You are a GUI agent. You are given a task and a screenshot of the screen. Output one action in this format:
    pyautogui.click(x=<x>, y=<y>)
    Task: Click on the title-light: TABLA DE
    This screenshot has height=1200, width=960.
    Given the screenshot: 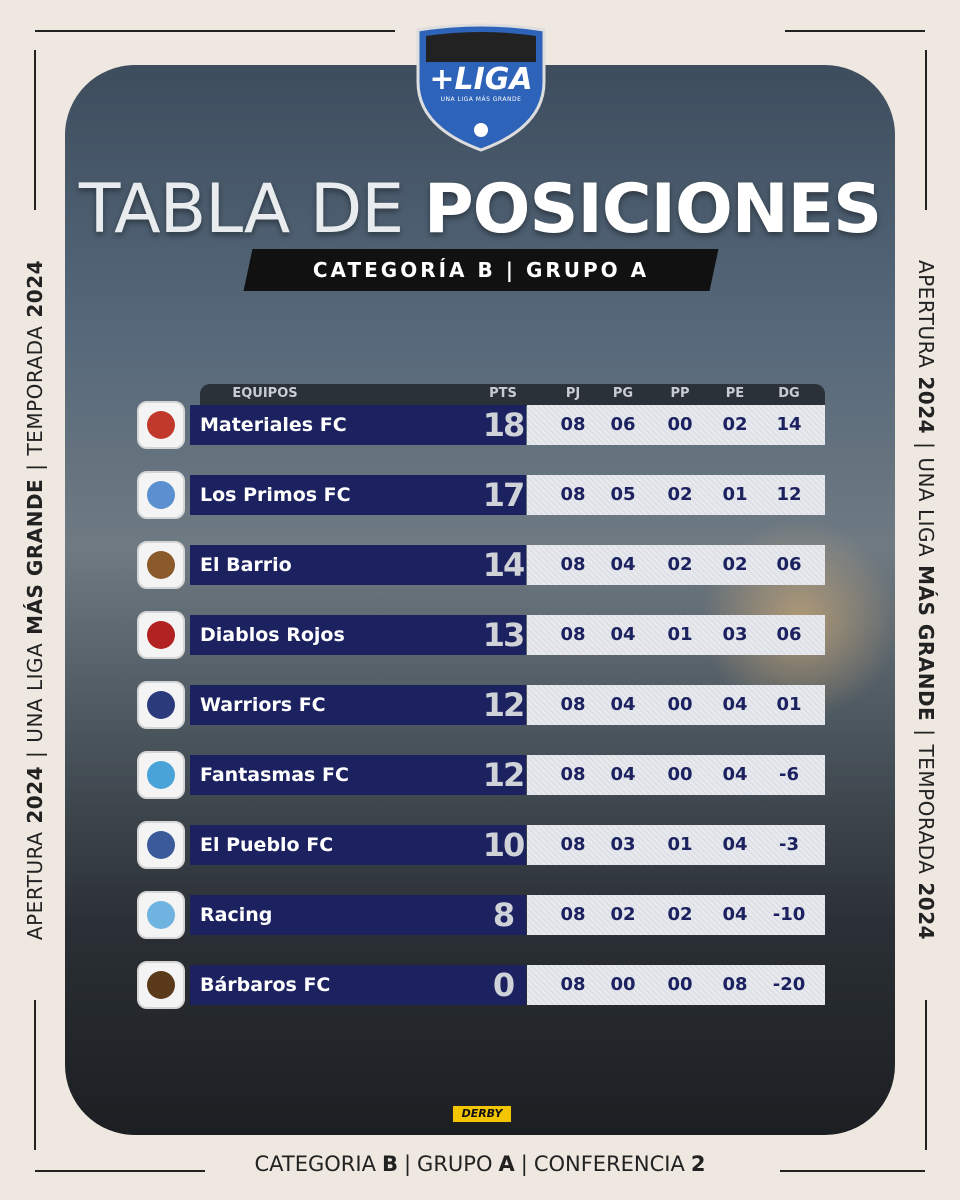 What is the action you would take?
    pyautogui.click(x=241, y=209)
    